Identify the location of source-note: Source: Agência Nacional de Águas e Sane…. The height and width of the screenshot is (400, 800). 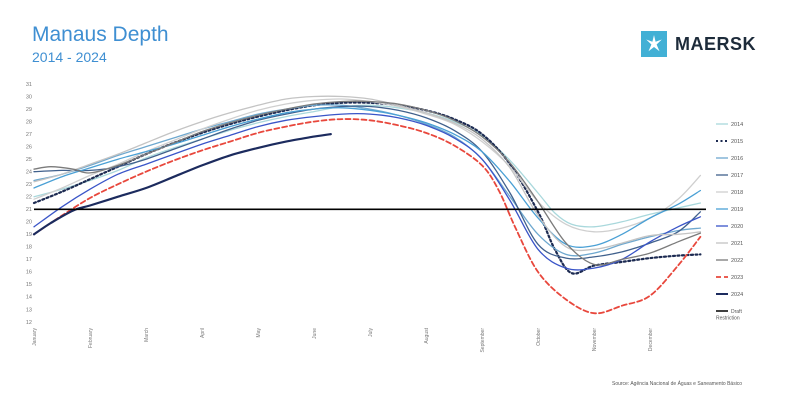
(677, 384).